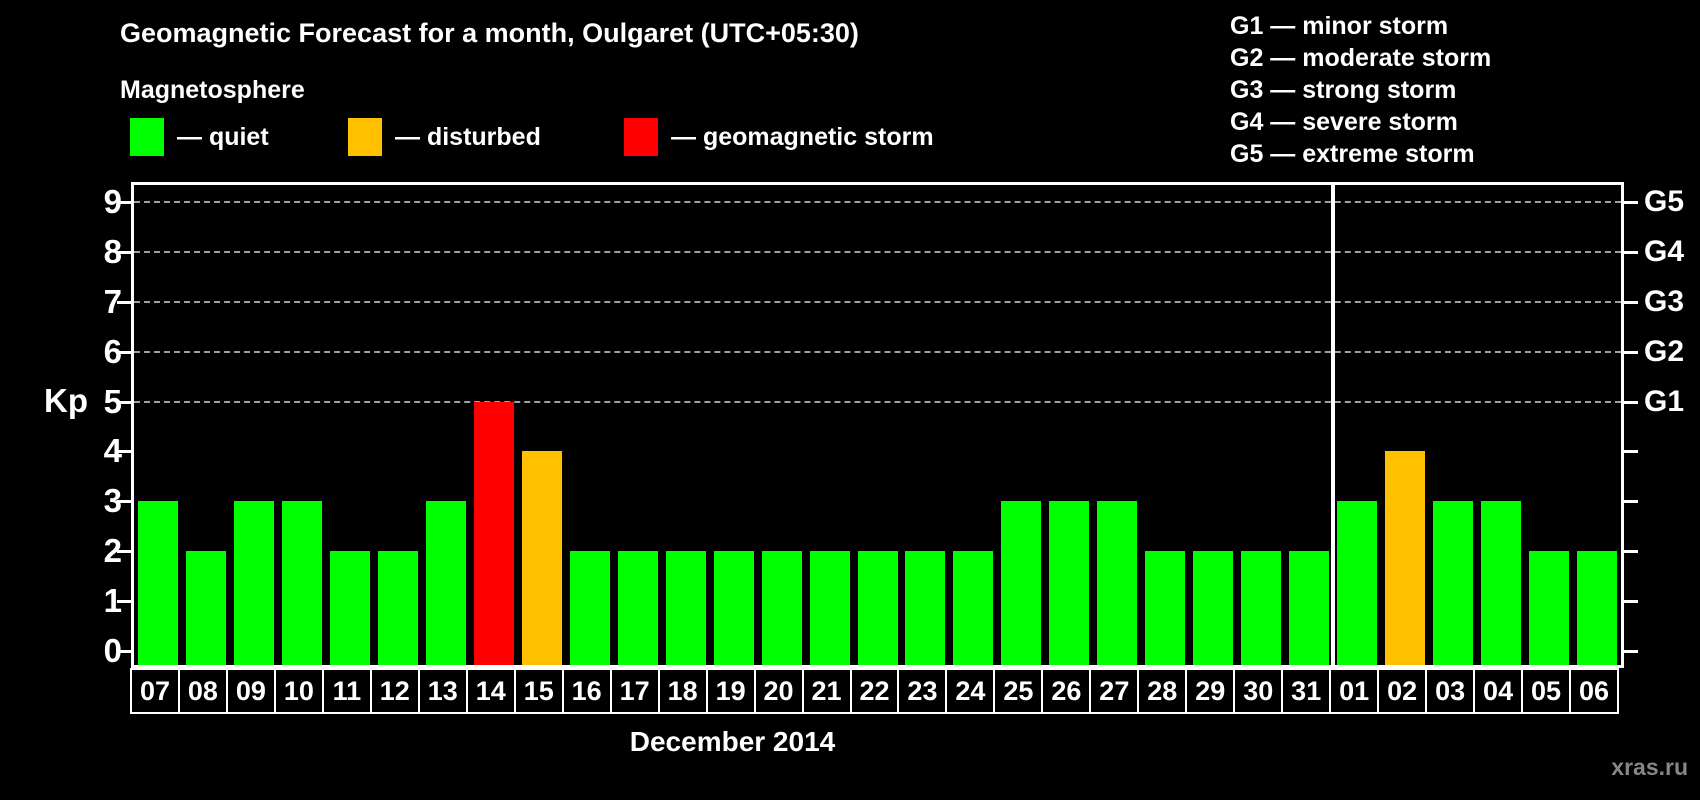  I want to click on day-label-10: 10, so click(298, 691).